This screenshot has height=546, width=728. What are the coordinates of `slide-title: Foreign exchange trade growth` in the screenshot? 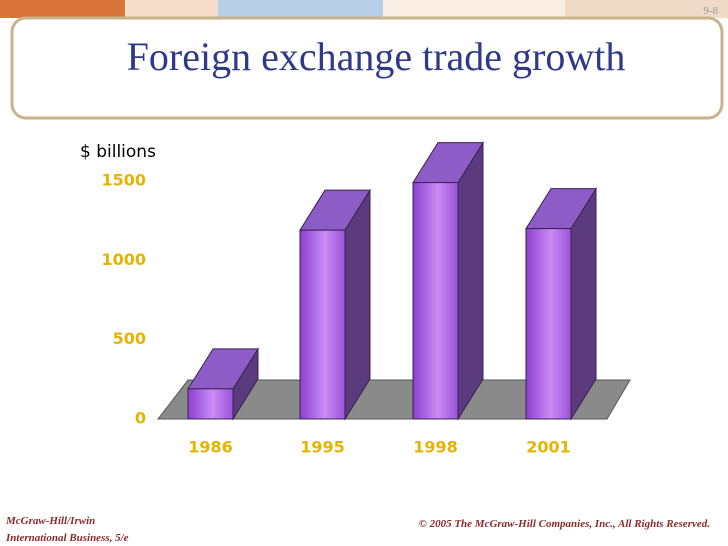 It's located at (376, 56).